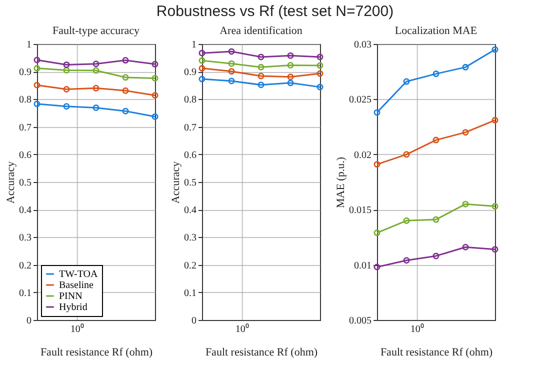 This screenshot has height=369, width=550. What do you see at coordinates (363, 45) in the screenshot?
I see `y-tick-label: 0.03` at bounding box center [363, 45].